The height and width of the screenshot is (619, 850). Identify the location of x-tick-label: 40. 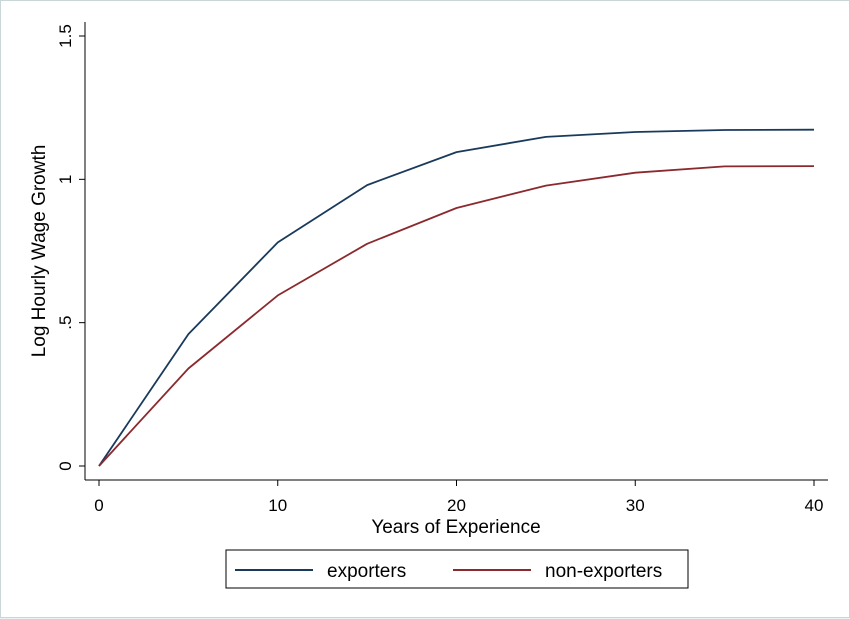
(814, 505).